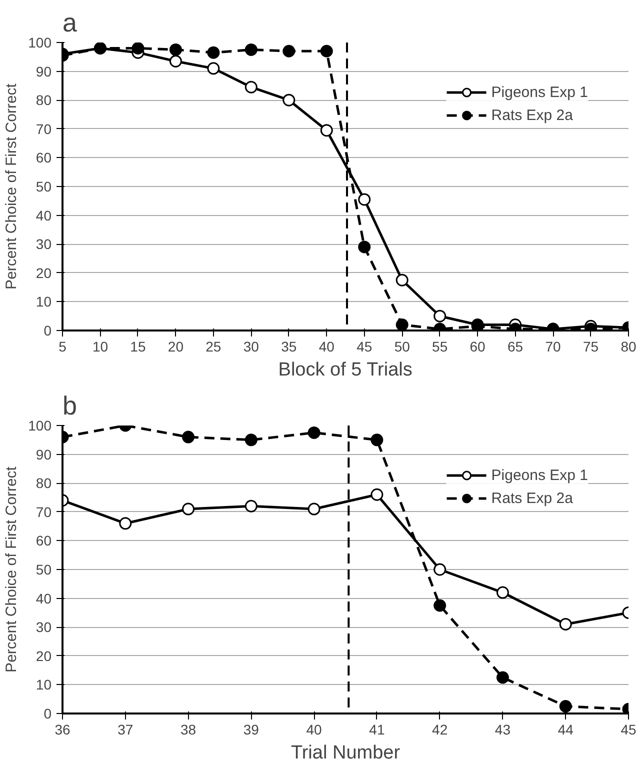 This screenshot has width=644, height=773. Describe the element at coordinates (69, 405) in the screenshot. I see `chart-title: b` at that location.